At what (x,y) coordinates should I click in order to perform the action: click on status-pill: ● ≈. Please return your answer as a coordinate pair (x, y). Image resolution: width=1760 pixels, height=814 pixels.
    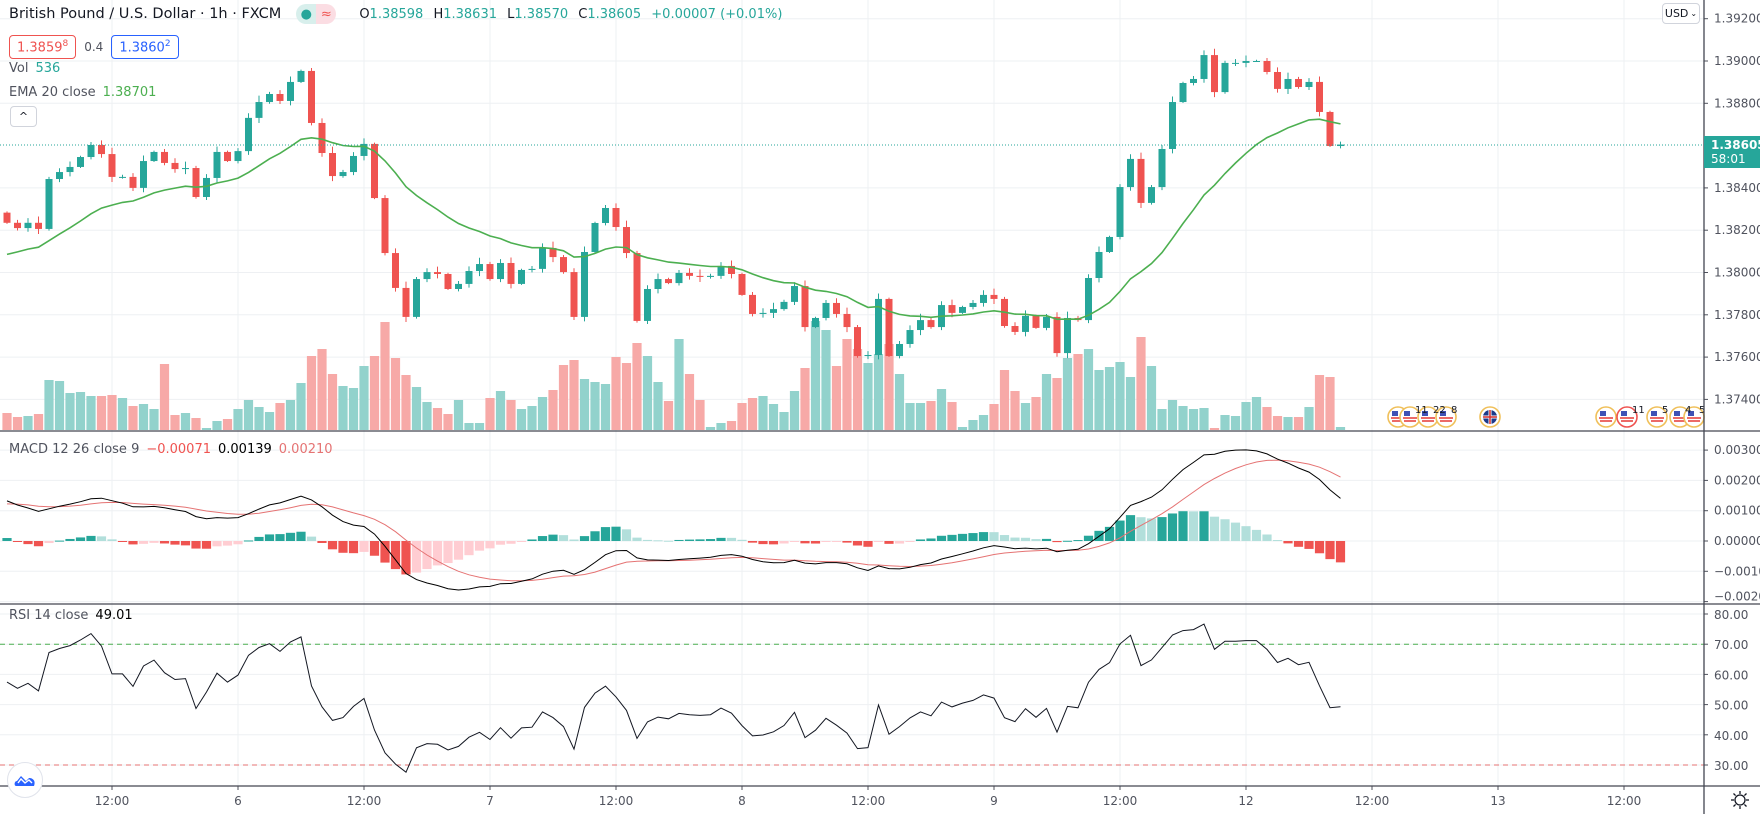
    Looking at the image, I should click on (316, 14).